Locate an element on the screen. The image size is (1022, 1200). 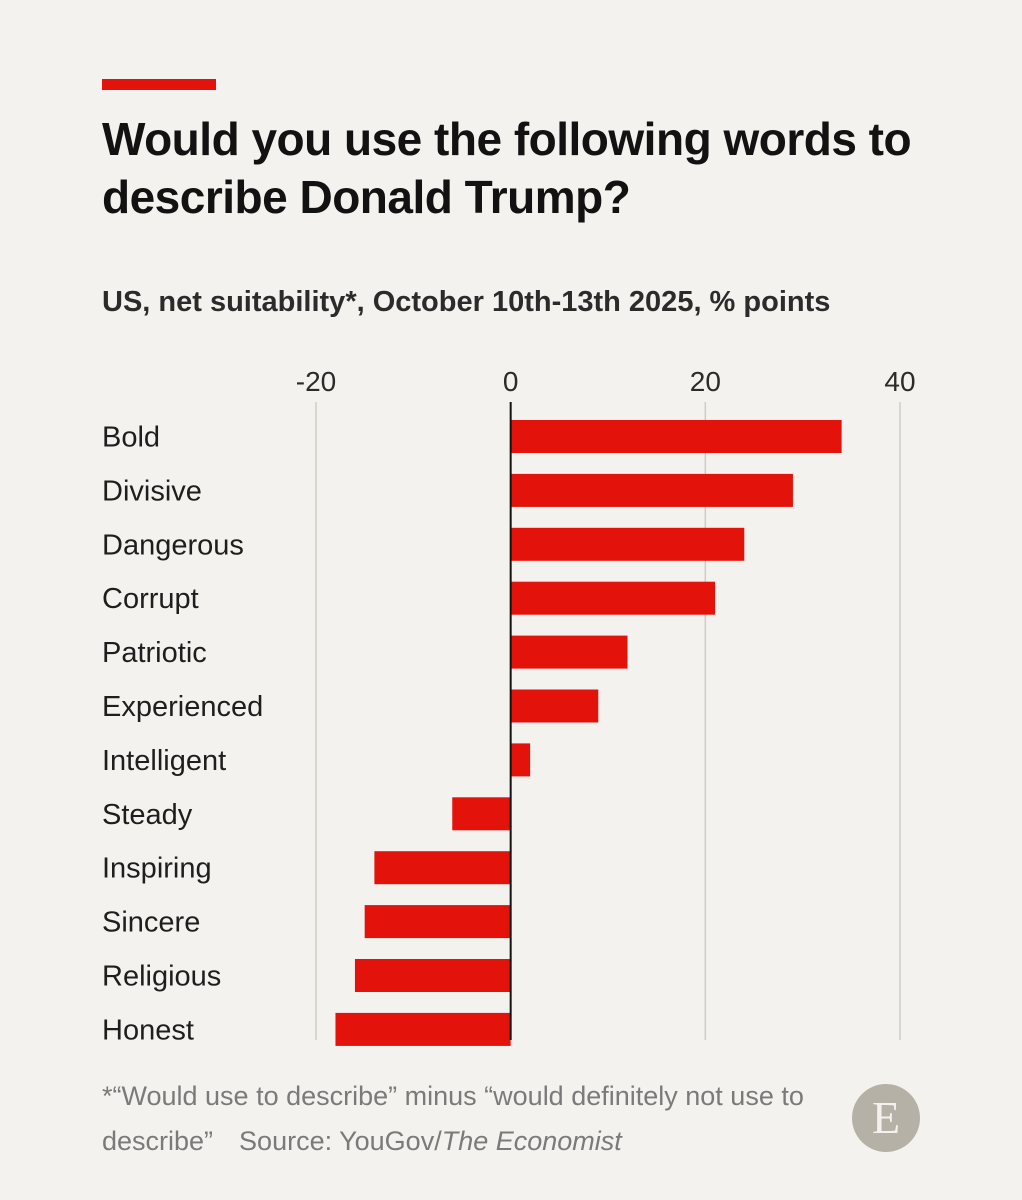
category-label: Divisive is located at coordinates (152, 491).